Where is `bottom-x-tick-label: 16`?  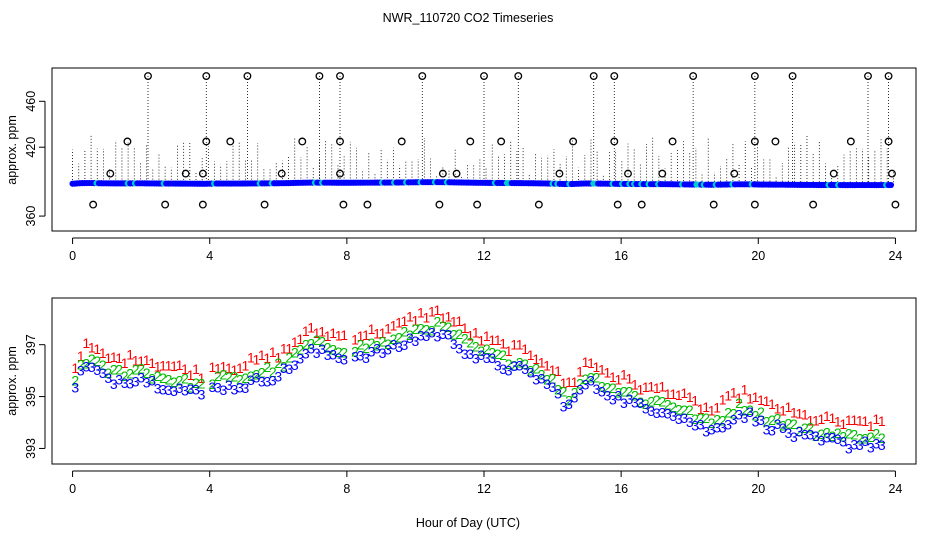 bottom-x-tick-label: 16 is located at coordinates (621, 489).